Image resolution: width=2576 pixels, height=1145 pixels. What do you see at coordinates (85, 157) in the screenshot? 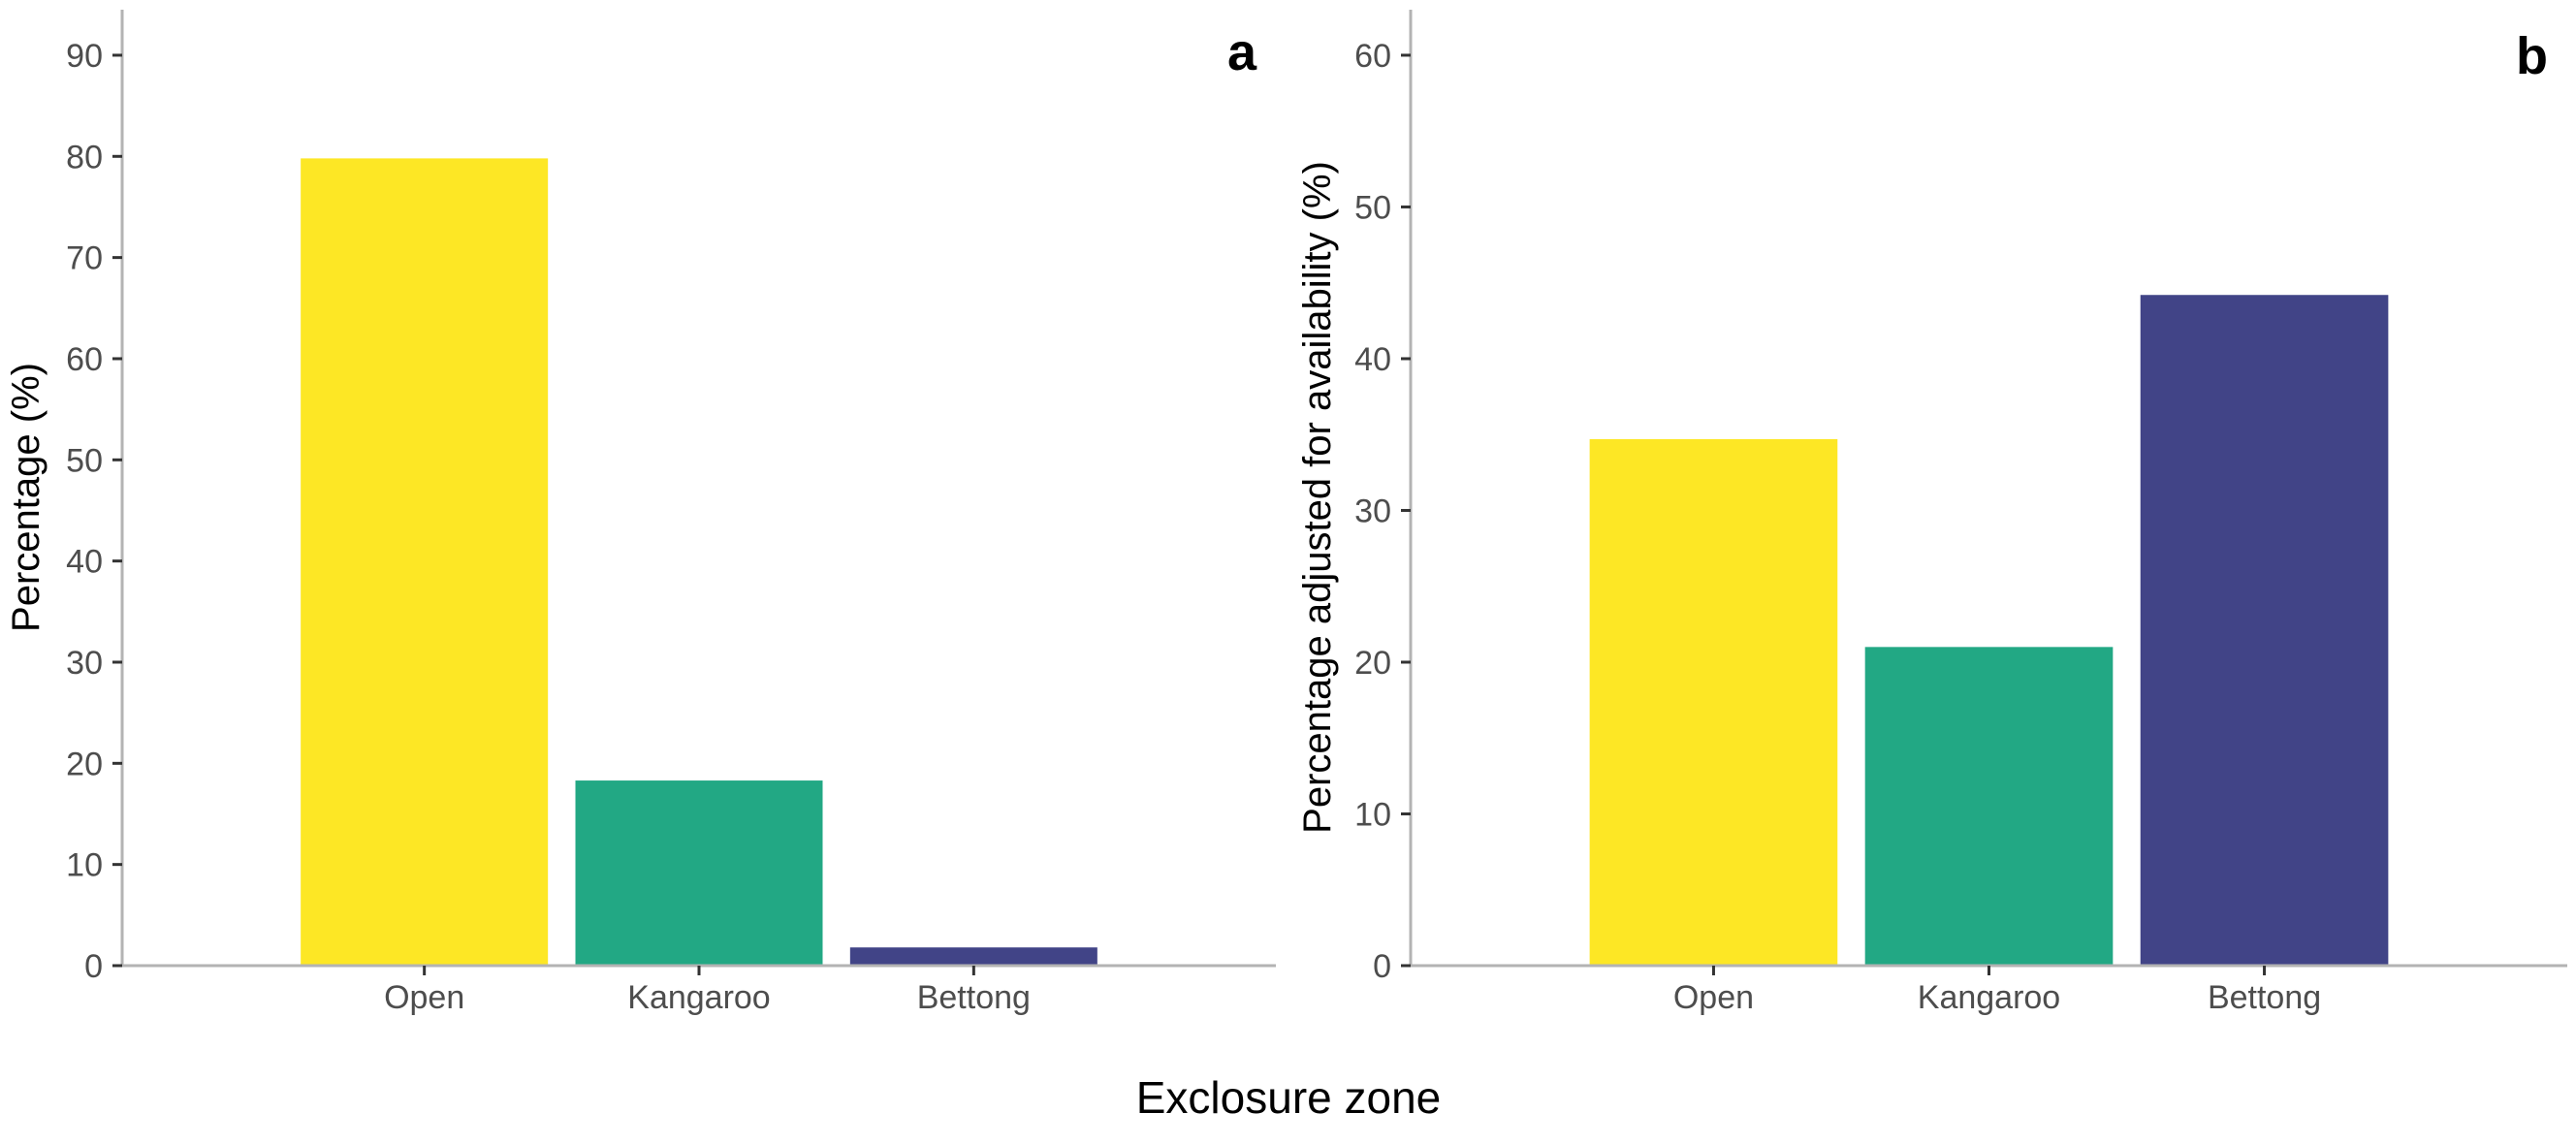
I see `y-tick-label: 80` at bounding box center [85, 157].